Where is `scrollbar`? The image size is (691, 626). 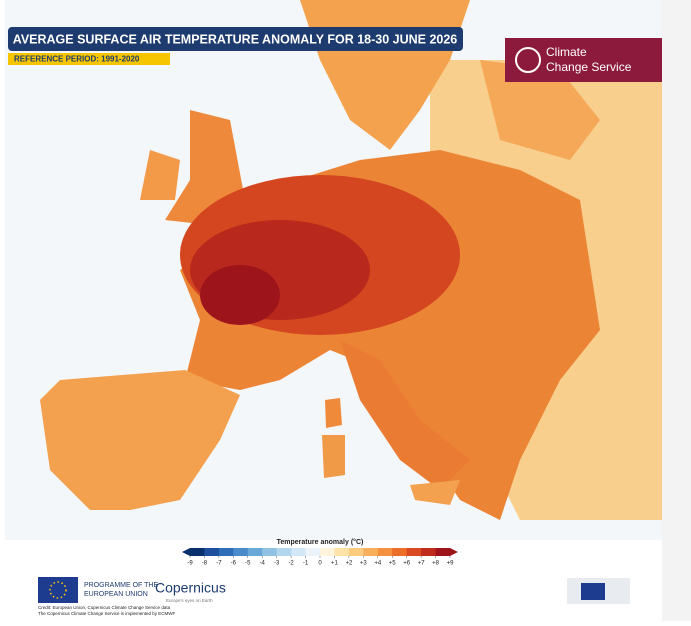
scrollbar is located at coordinates (676, 310).